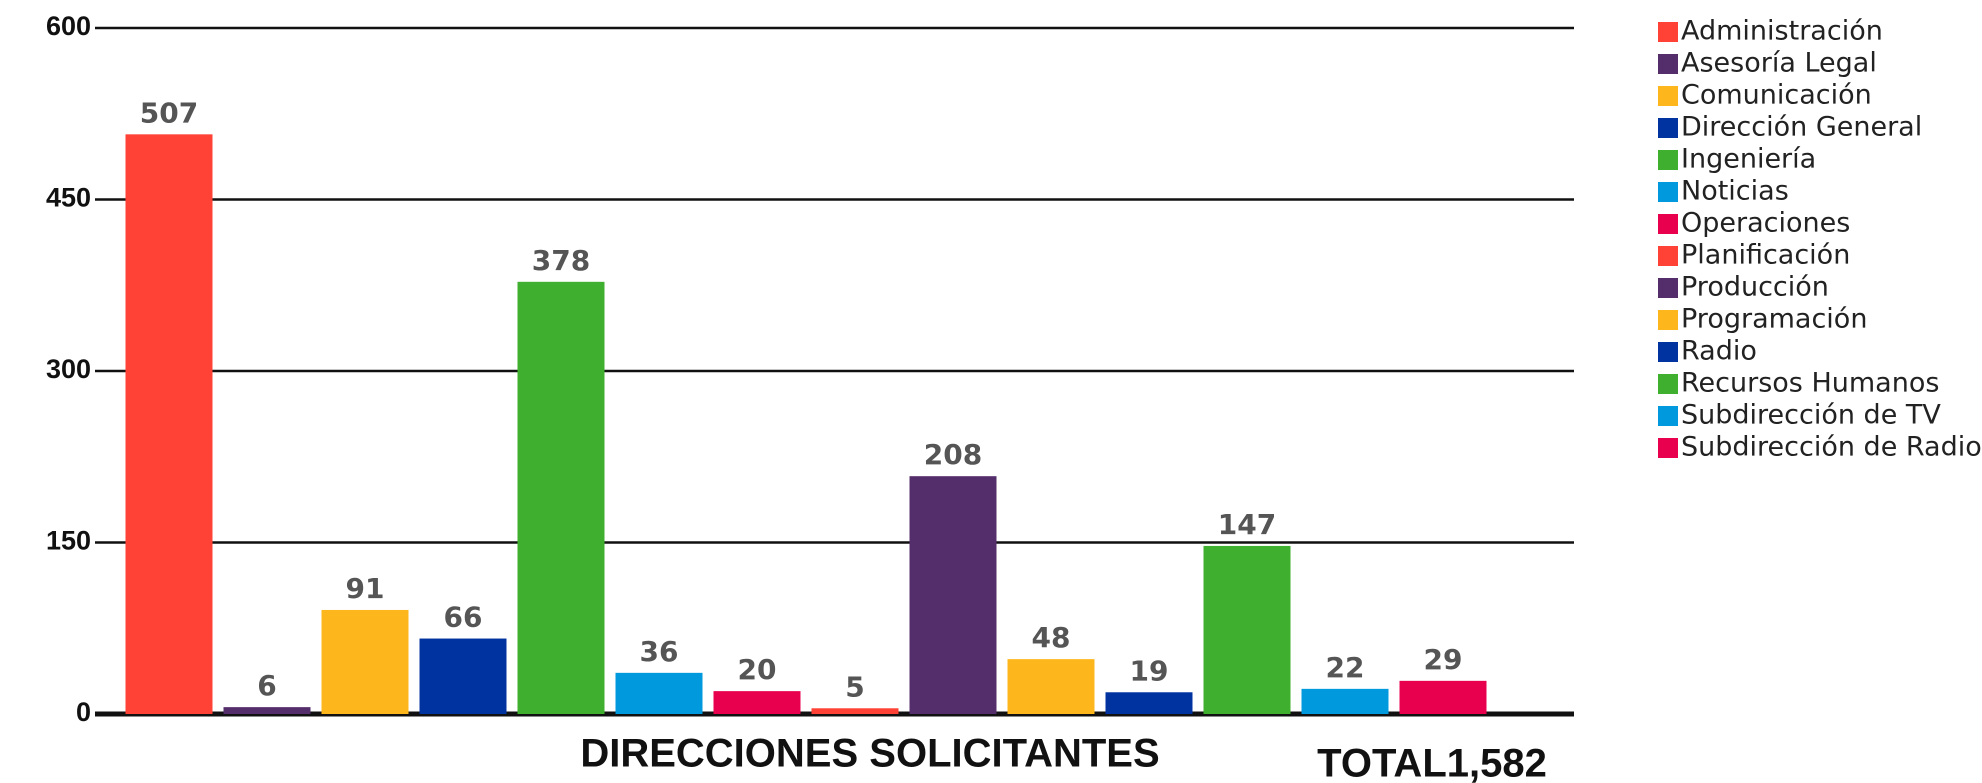  Describe the element at coordinates (1831, 447) in the screenshot. I see `legend-label: Subdirección de Radio` at that location.